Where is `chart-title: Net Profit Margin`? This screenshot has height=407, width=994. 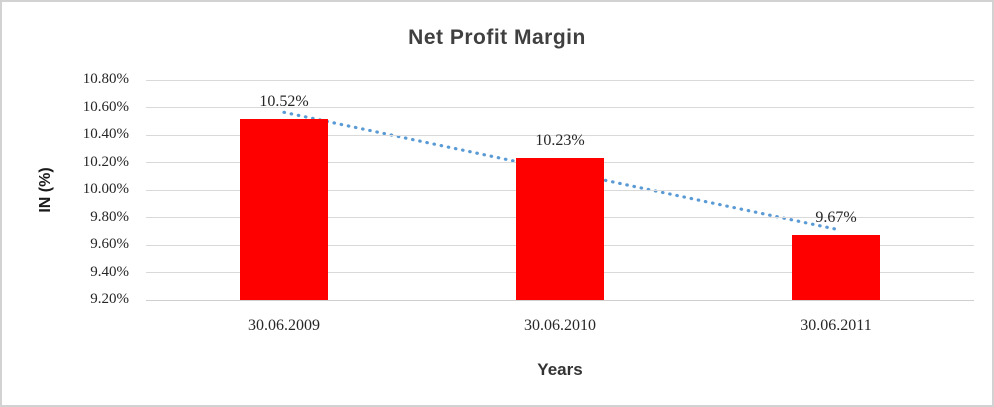 chart-title: Net Profit Margin is located at coordinates (497, 37).